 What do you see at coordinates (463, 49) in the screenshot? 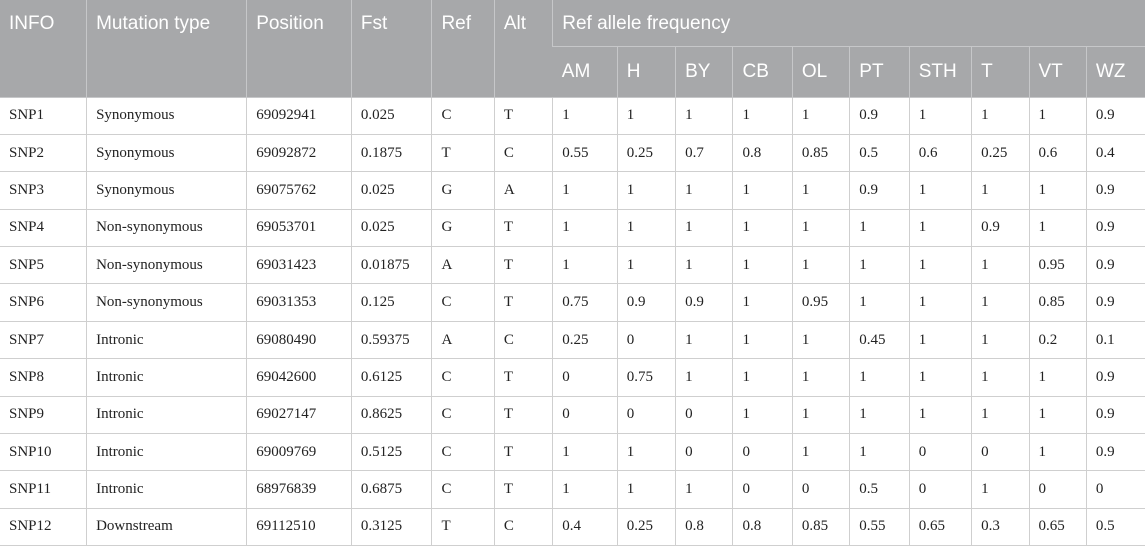
I see `header-ref: Ref` at bounding box center [463, 49].